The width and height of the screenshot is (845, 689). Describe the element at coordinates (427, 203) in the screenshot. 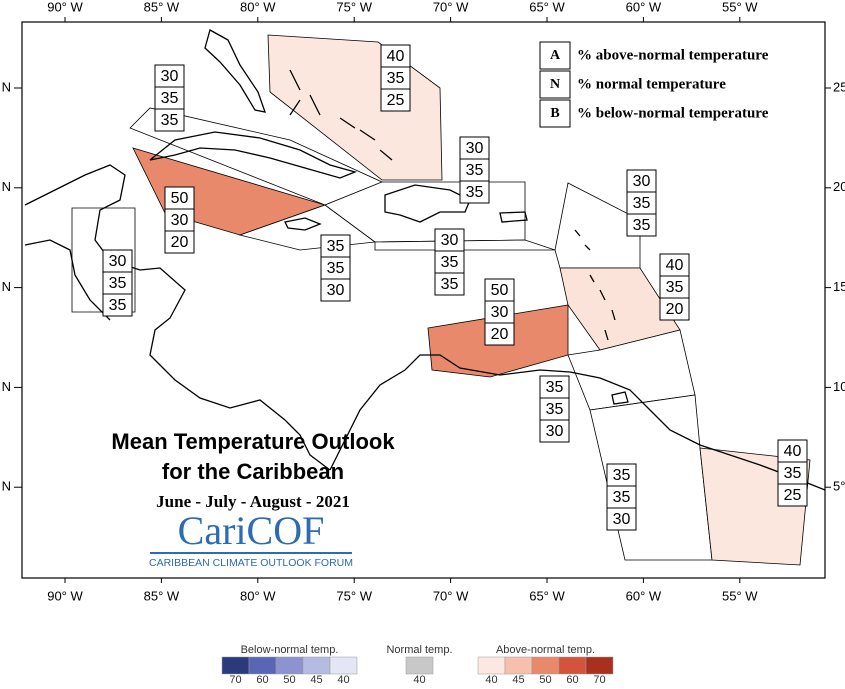

I see `hispaniola` at that location.